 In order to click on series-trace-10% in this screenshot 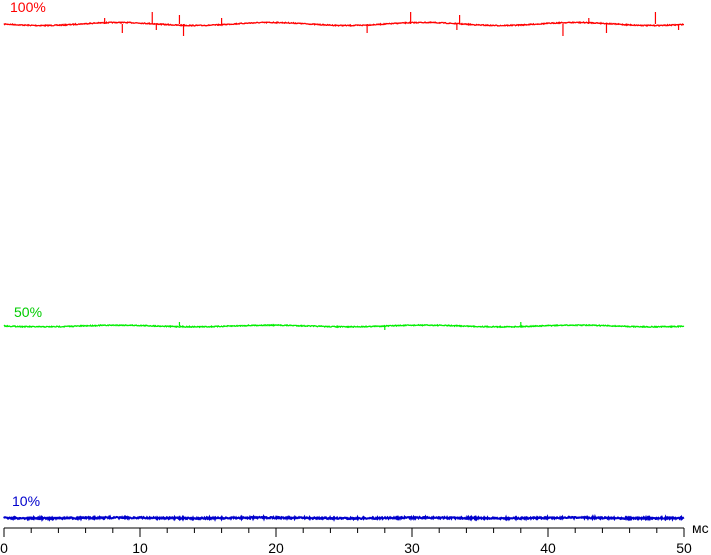, I will do `click(344, 517)`.